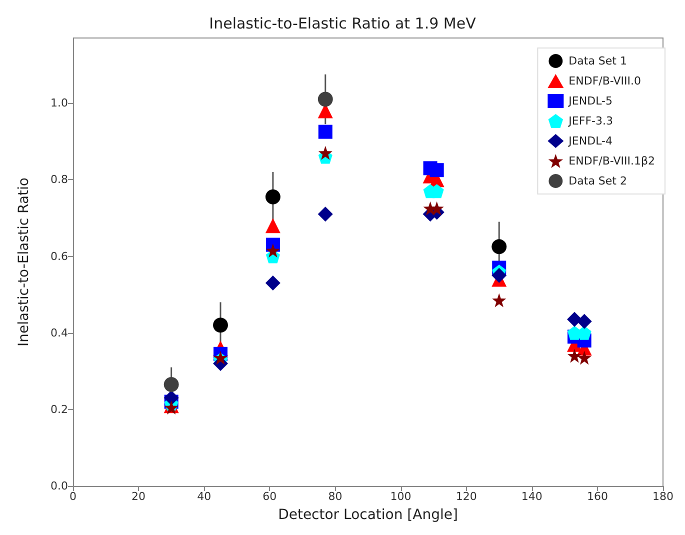 This screenshot has height=535, width=685. I want to click on x-tick-label: 180, so click(663, 496).